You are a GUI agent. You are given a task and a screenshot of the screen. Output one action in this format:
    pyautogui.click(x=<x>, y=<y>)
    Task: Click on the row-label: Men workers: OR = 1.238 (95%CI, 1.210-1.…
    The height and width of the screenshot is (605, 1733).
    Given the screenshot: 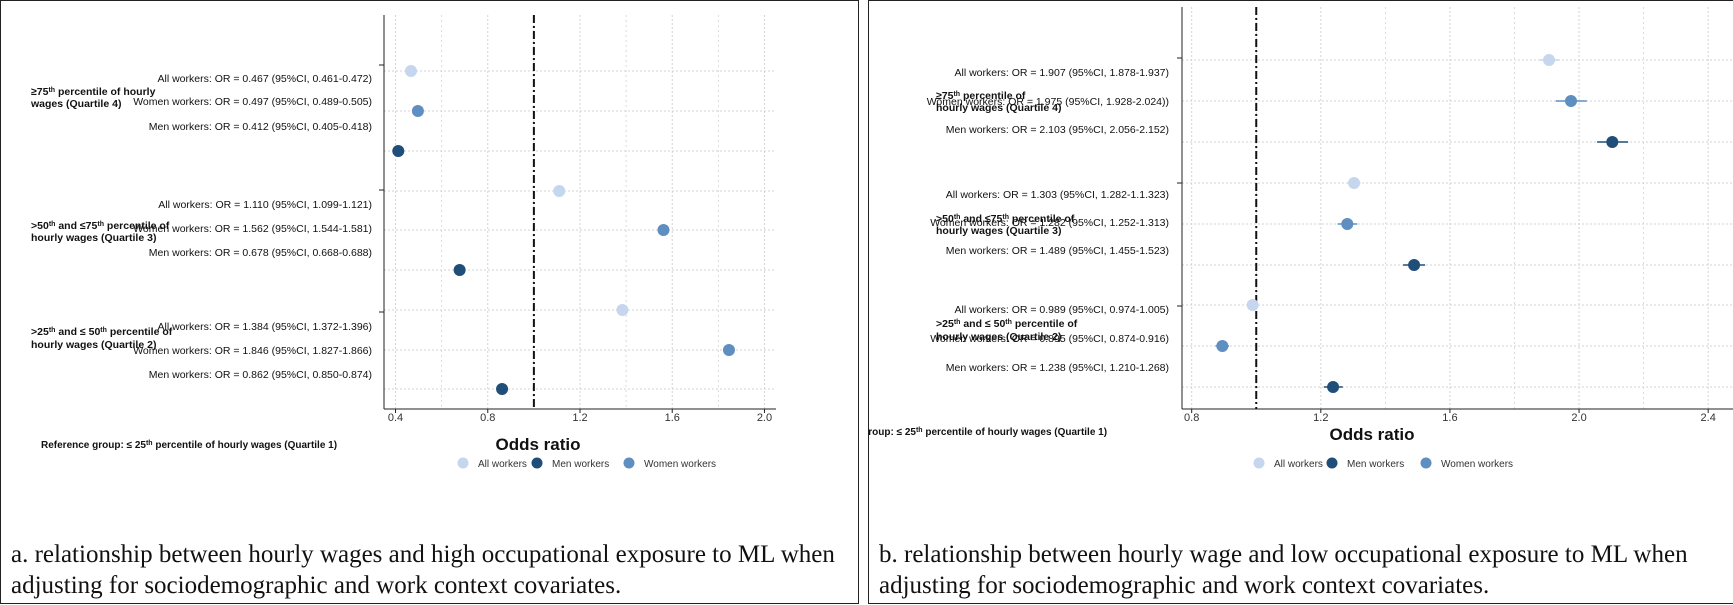 What is the action you would take?
    pyautogui.click(x=1057, y=368)
    